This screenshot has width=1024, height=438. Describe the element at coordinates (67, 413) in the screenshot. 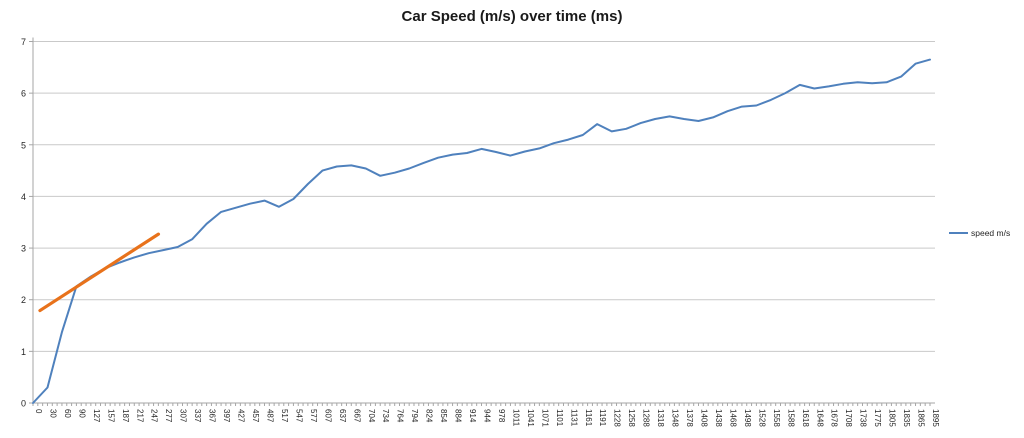

I see `x-axis-label: 60` at that location.